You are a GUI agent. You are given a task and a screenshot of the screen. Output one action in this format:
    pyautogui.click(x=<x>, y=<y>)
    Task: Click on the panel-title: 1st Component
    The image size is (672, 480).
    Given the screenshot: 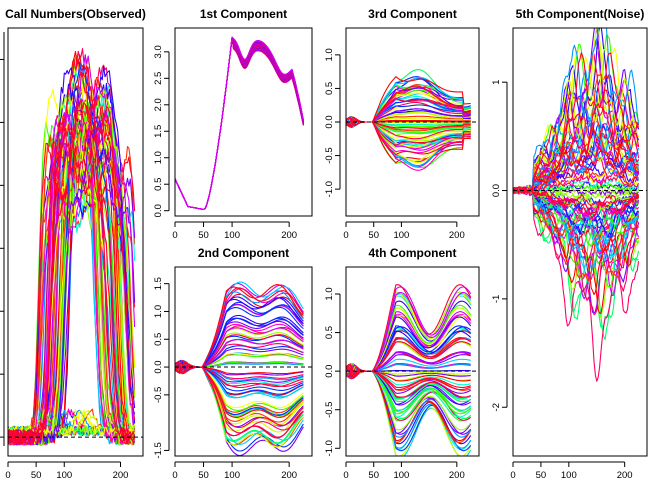 What is the action you would take?
    pyautogui.click(x=243, y=14)
    